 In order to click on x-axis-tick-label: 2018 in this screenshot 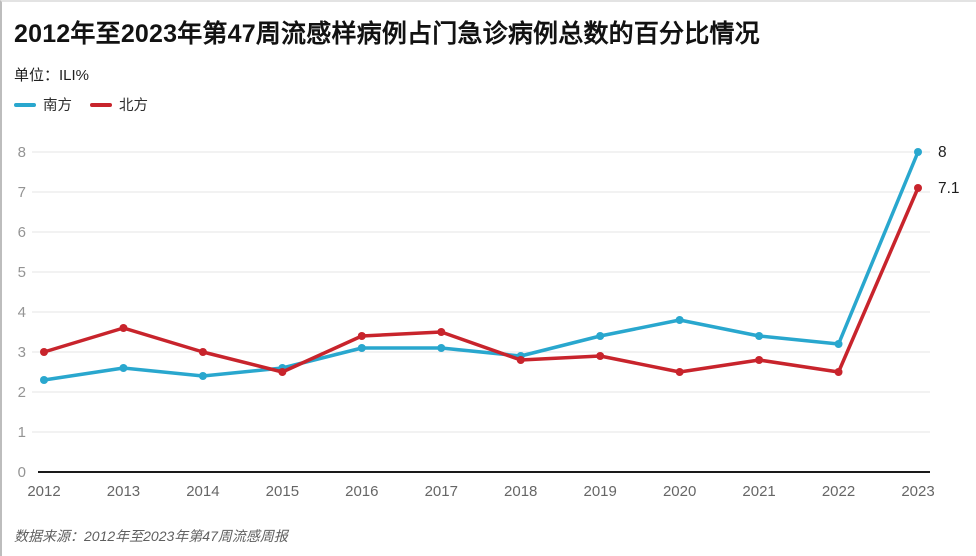, I will do `click(520, 491)`.